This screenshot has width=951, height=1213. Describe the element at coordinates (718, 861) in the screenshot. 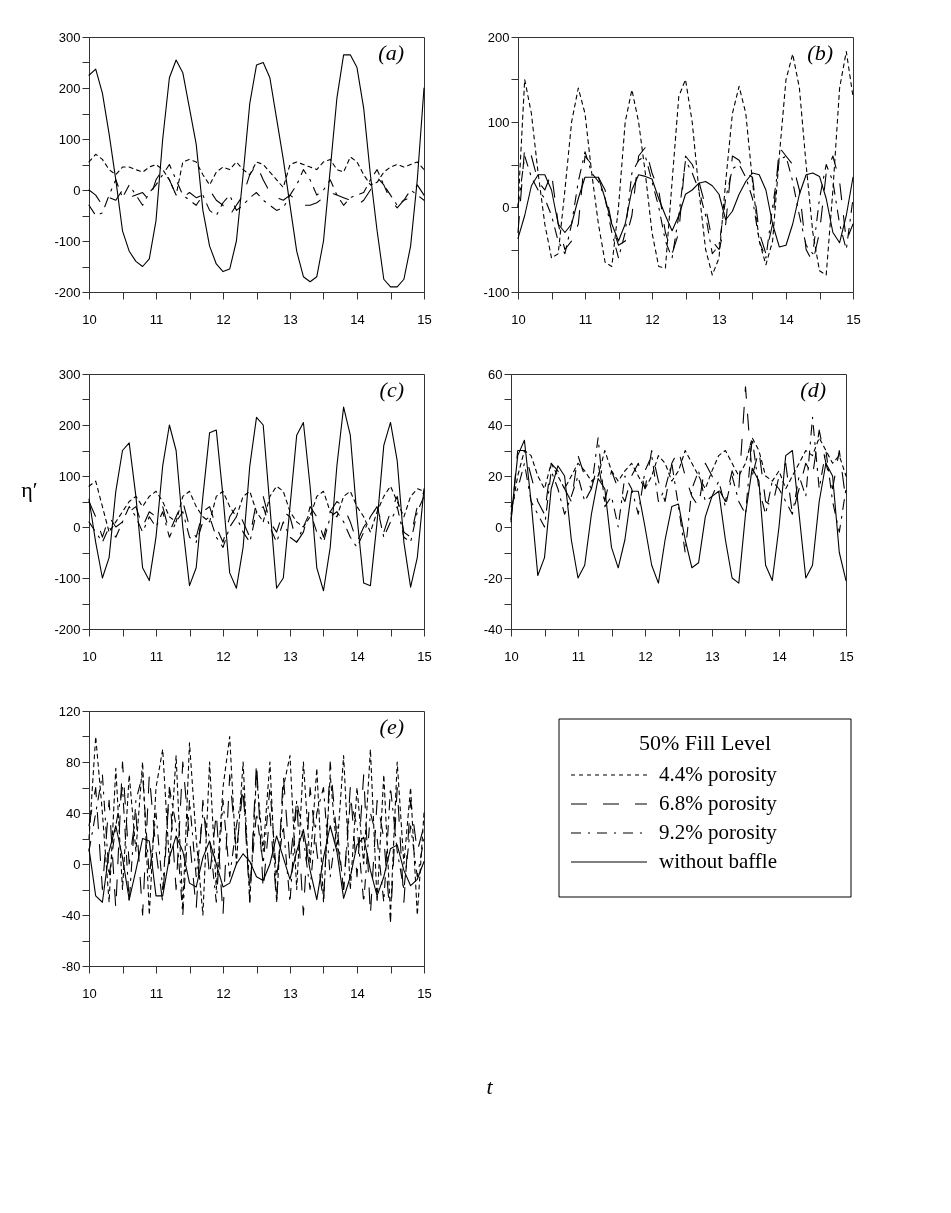

I see `legend-label: without baffle` at that location.